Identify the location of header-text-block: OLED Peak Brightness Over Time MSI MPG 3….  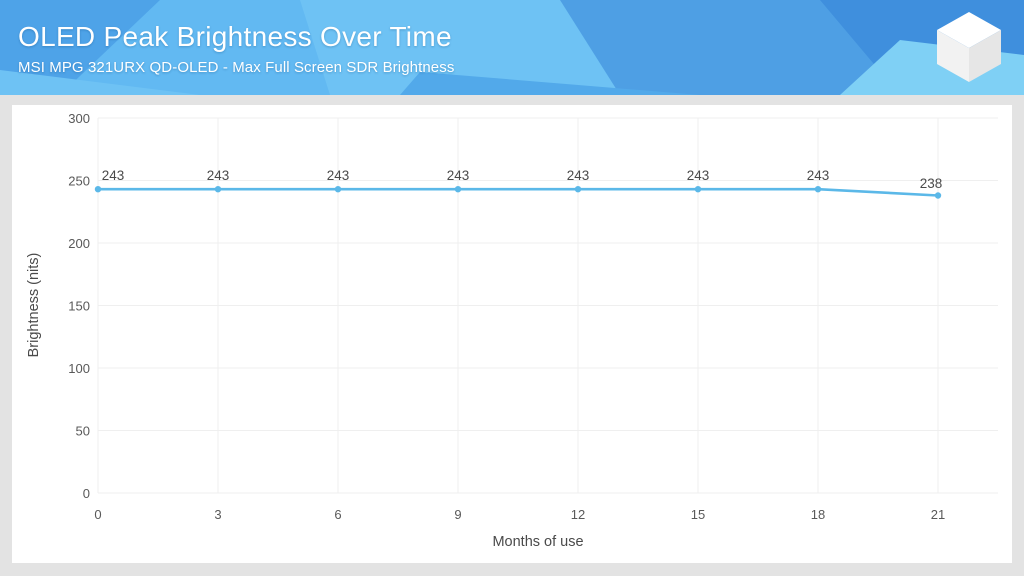
(236, 48).